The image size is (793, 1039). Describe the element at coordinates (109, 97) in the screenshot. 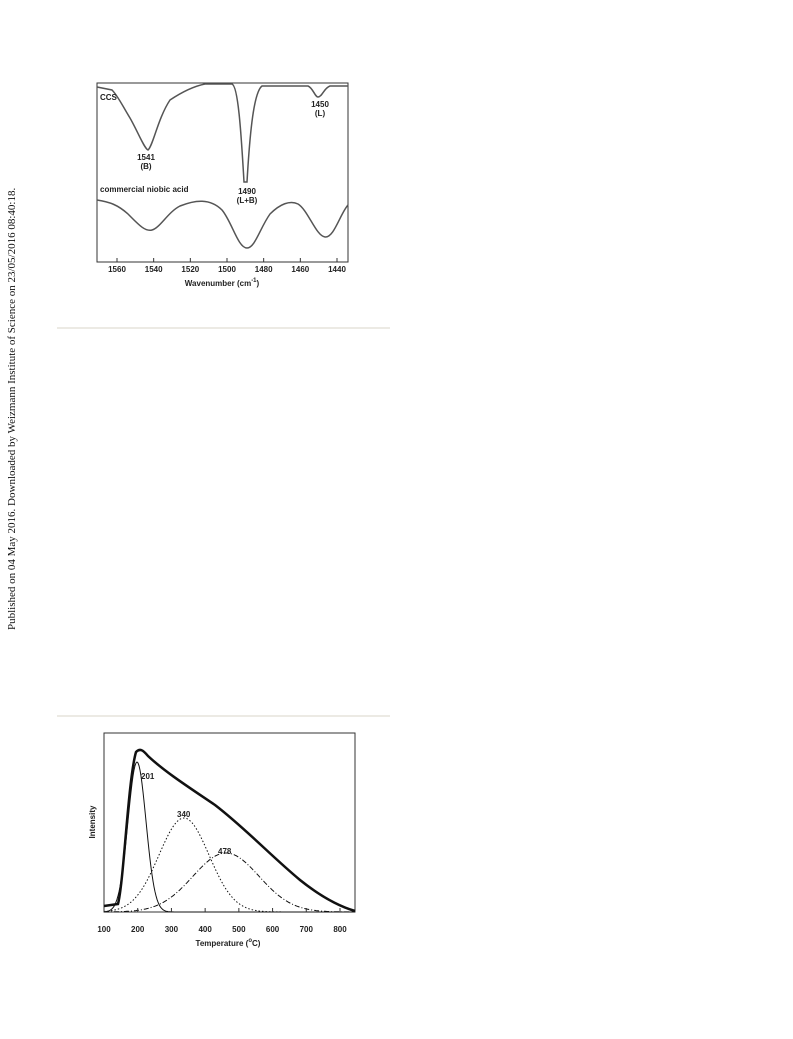

I see `annotation: CCS` at that location.